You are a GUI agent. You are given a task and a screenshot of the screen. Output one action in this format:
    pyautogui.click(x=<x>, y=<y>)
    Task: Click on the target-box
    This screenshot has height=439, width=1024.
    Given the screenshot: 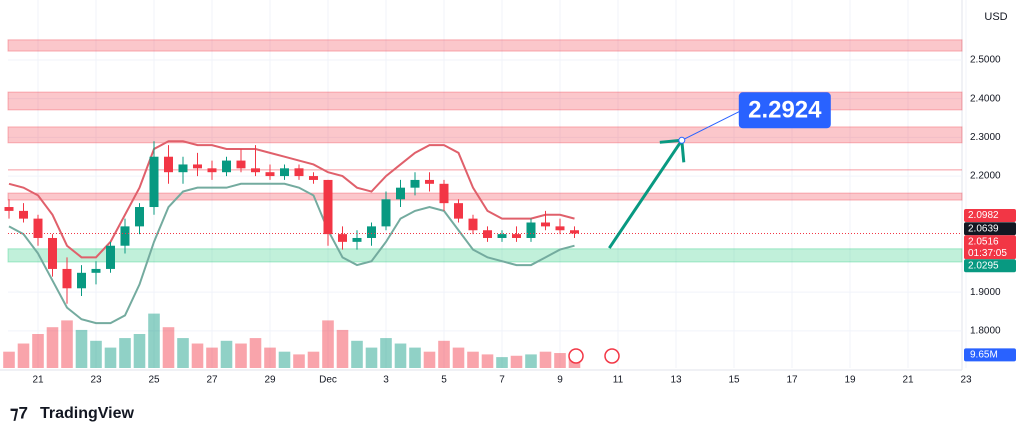 What is the action you would take?
    pyautogui.click(x=784, y=110)
    